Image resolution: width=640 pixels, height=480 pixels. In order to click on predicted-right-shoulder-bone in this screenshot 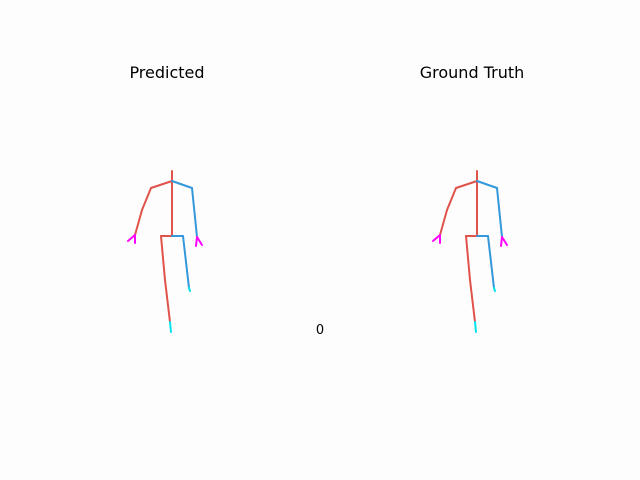, I will do `click(161, 184)`.